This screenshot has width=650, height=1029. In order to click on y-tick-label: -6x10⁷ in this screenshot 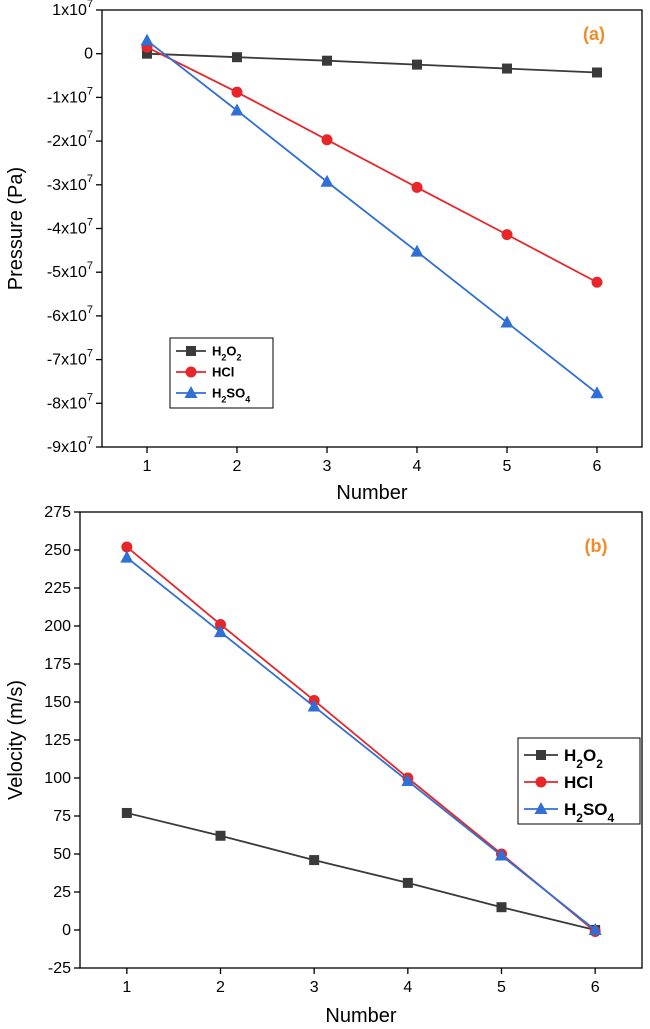, I will do `click(70, 314)`.